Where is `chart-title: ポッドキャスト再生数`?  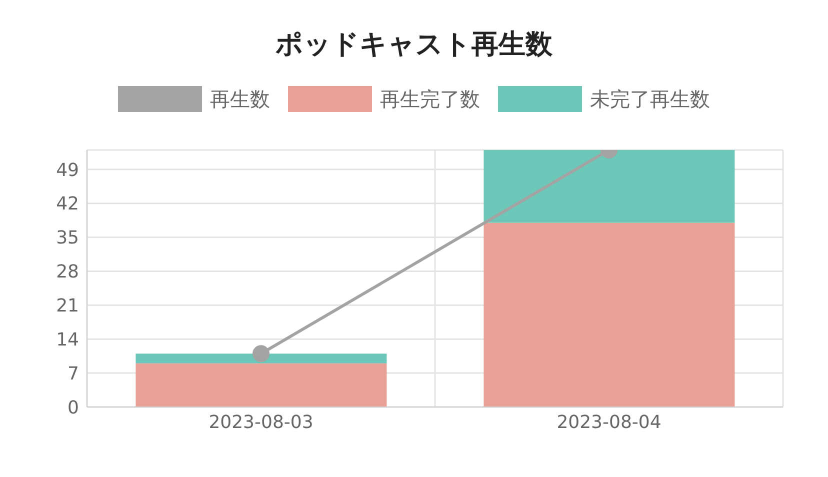
chart-title: ポッドキャスト再生数 is located at coordinates (414, 45).